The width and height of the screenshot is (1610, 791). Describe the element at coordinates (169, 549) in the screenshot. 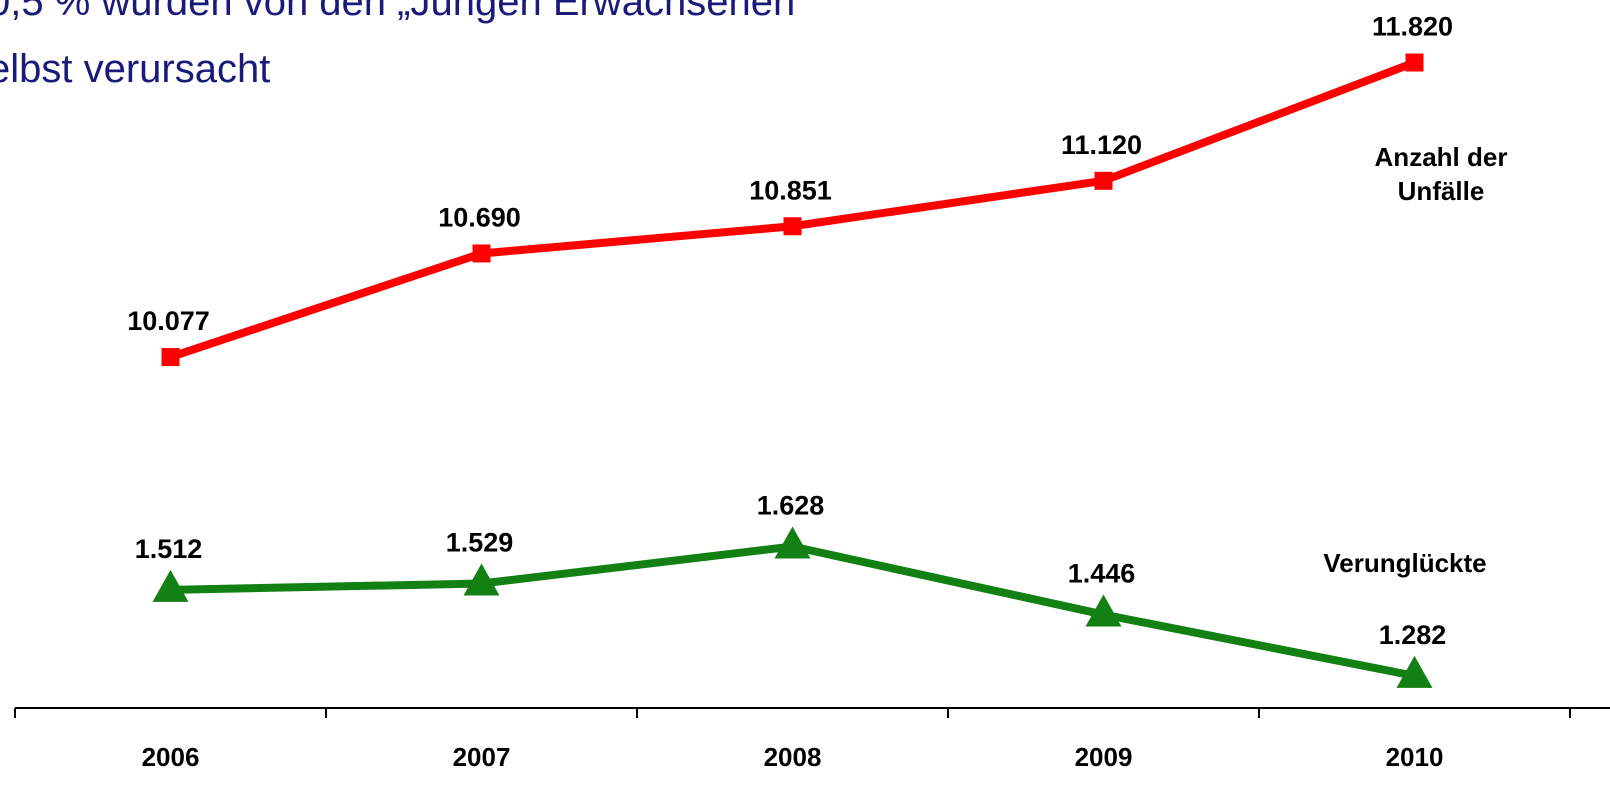

I see `data-label: 1.512` at that location.